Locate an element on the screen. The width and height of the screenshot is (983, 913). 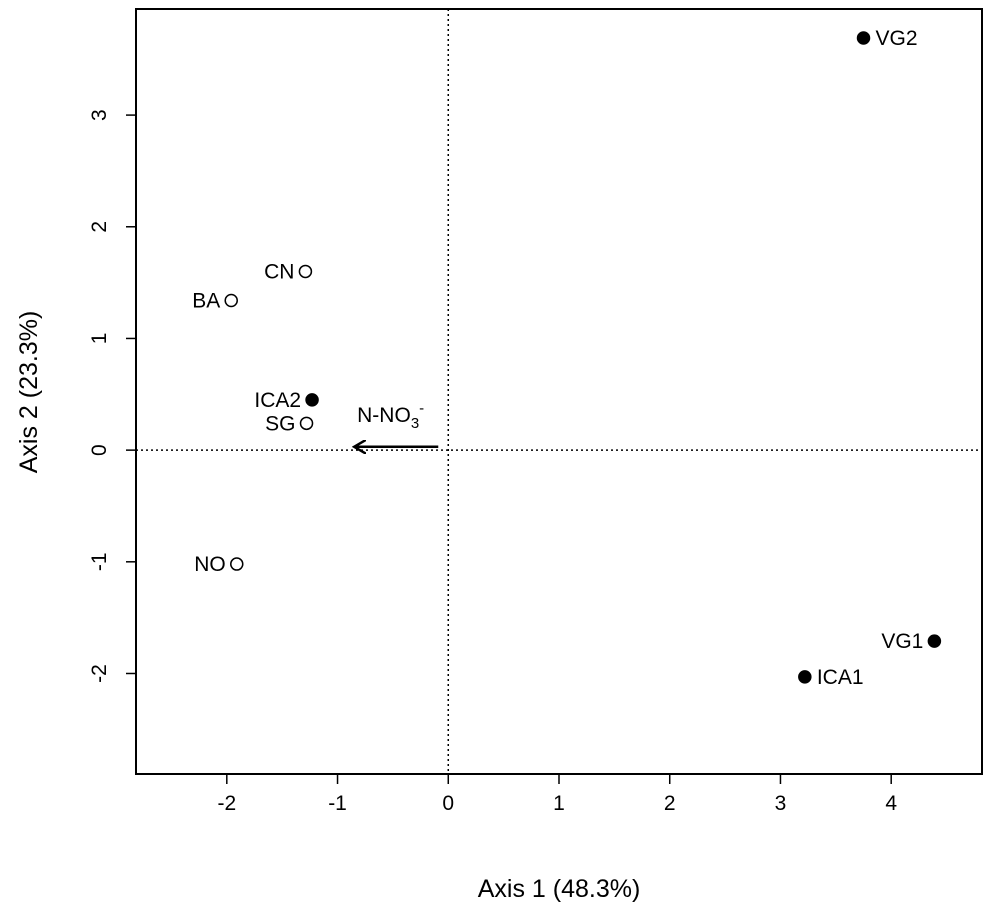
point-marker-ba is located at coordinates (231, 300).